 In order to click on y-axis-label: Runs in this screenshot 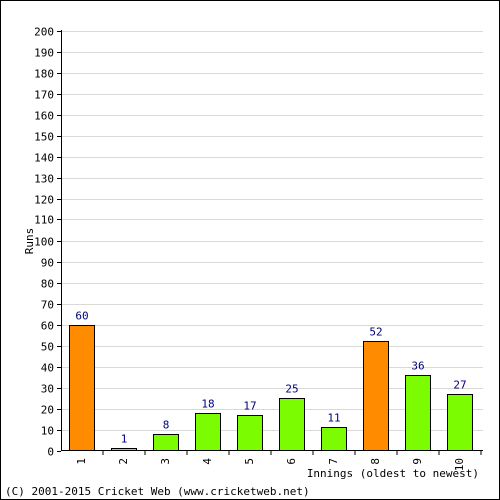, I will do `click(29, 241)`.